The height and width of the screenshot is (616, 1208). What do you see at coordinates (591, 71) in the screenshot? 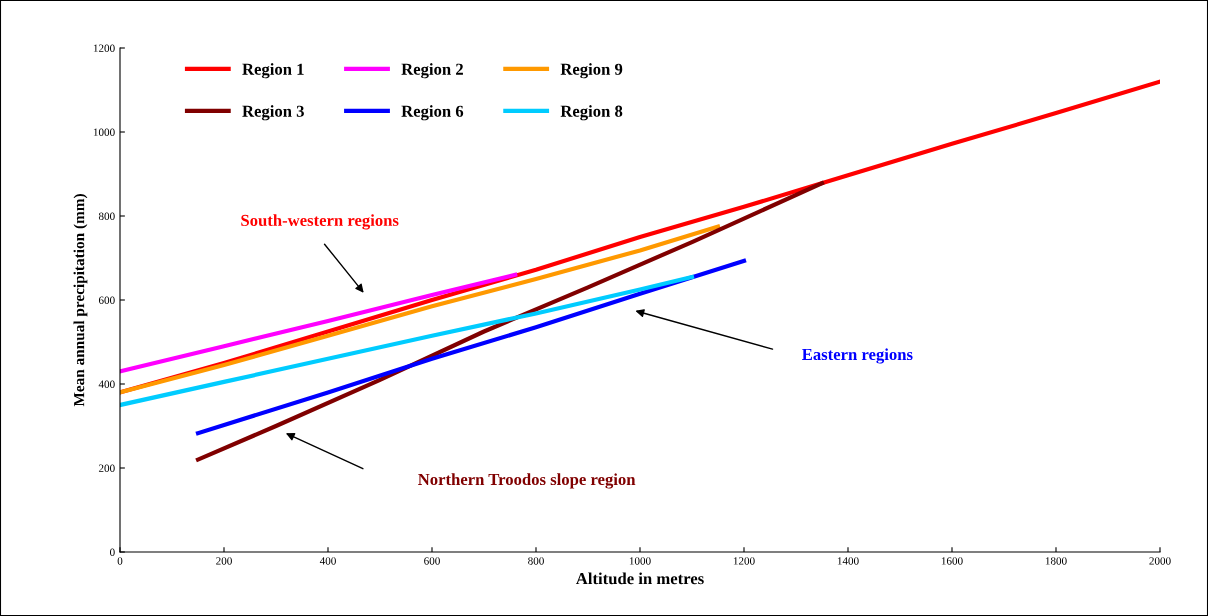
I see `legend-label: Region 9` at bounding box center [591, 71].